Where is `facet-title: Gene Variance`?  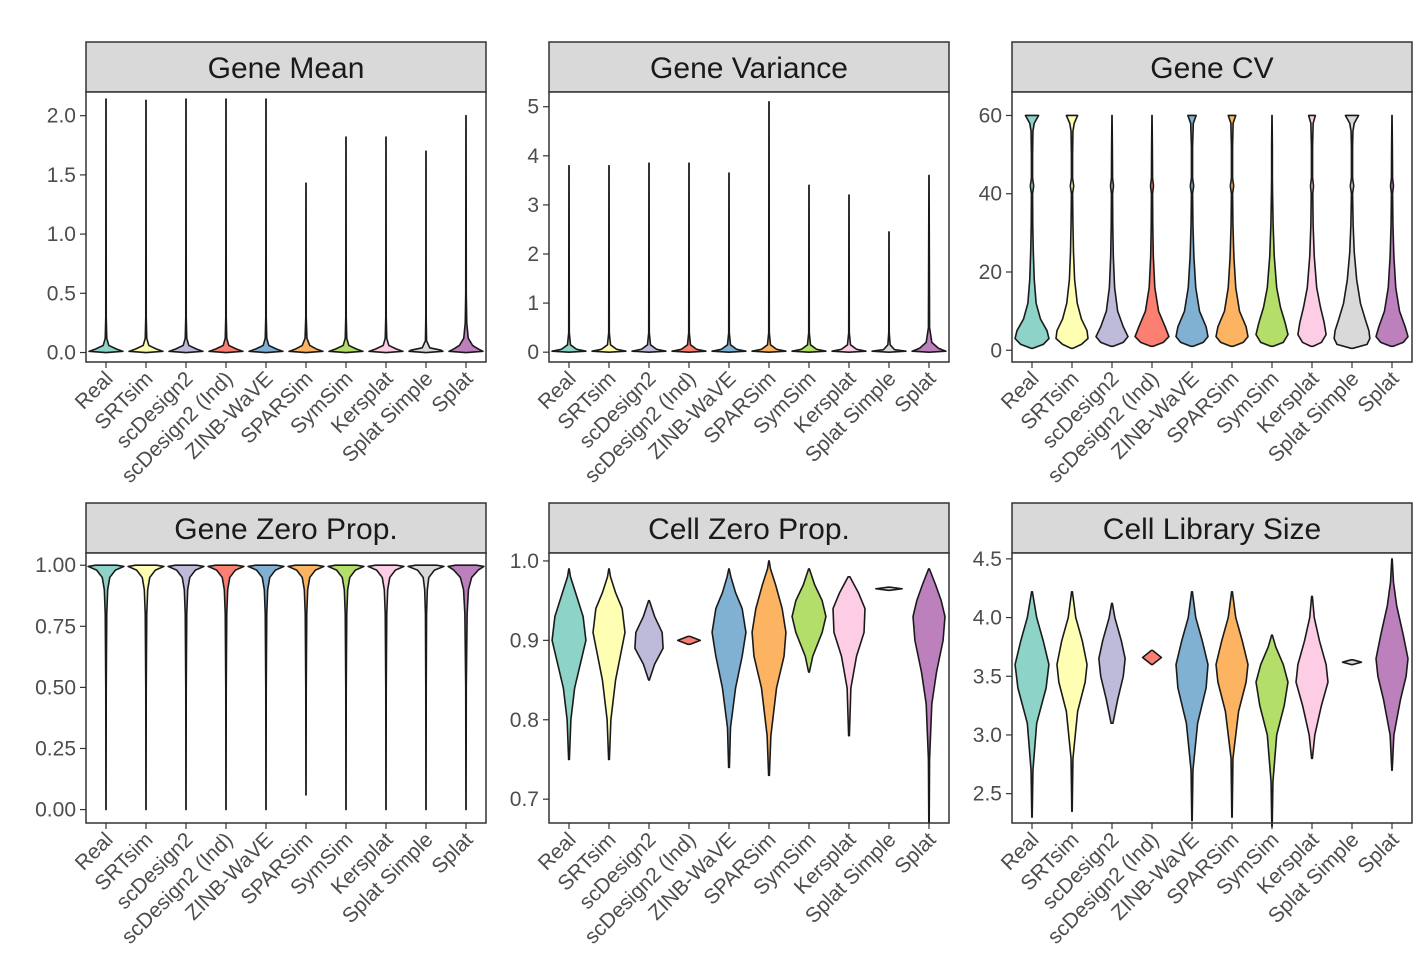 facet-title: Gene Variance is located at coordinates (749, 68).